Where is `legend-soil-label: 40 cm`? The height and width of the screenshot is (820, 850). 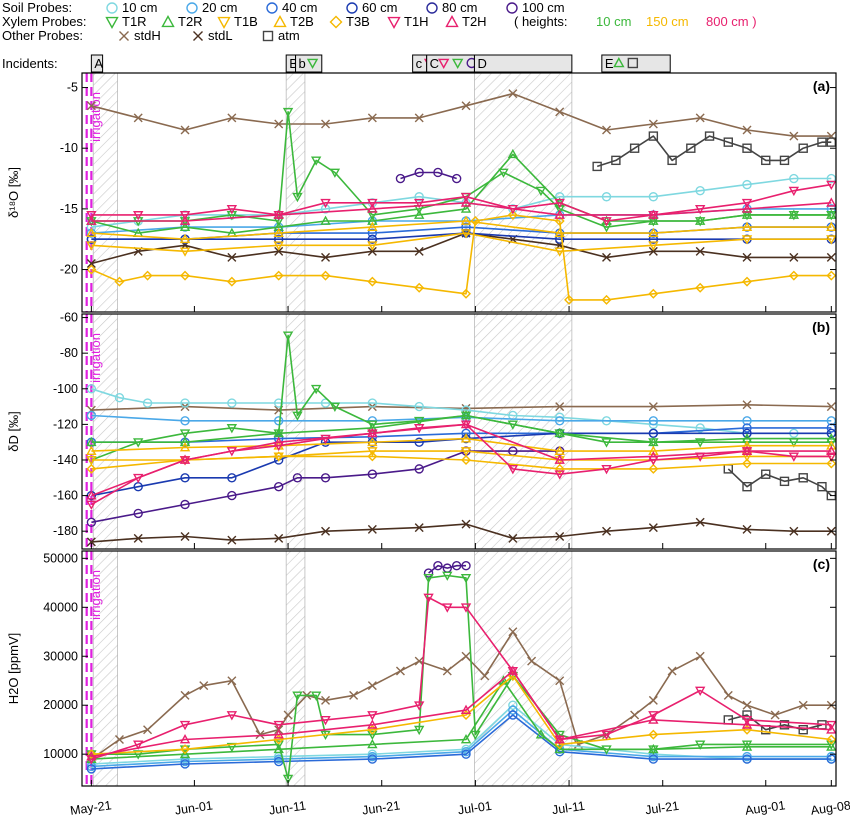 legend-soil-label: 40 cm is located at coordinates (299, 7).